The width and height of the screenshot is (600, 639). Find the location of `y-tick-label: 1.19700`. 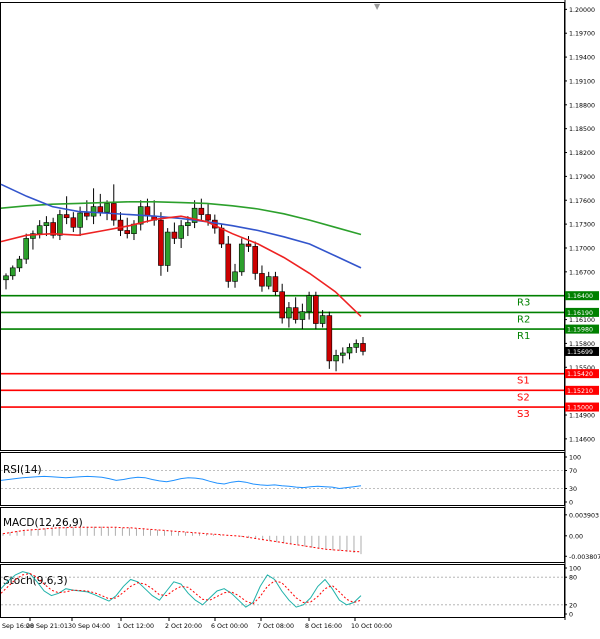

y-tick-label: 1.19700 is located at coordinates (582, 34).